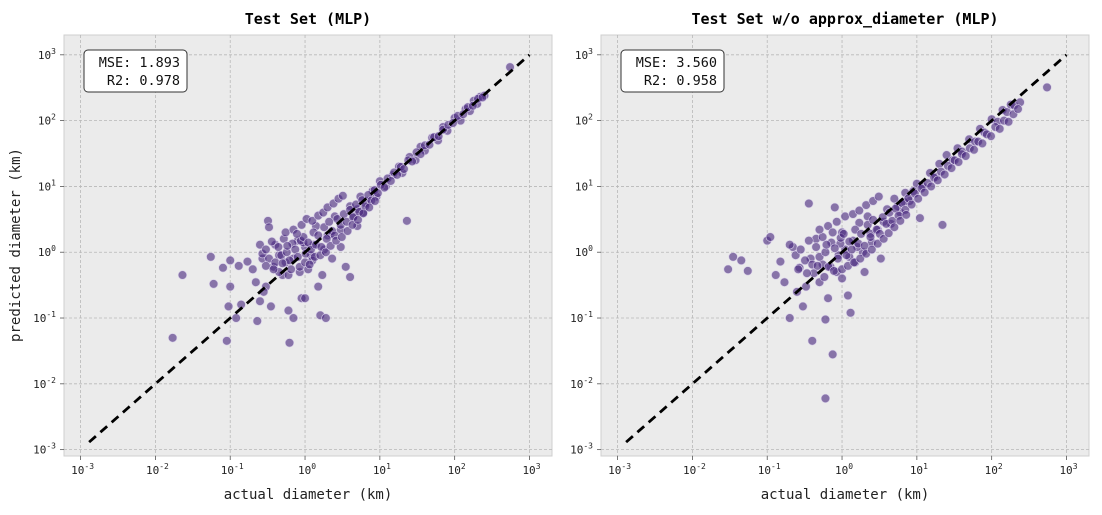 The height and width of the screenshot is (515, 1102). What do you see at coordinates (308, 495) in the screenshot?
I see `x-axis-label: actual diameter (km)` at bounding box center [308, 495].